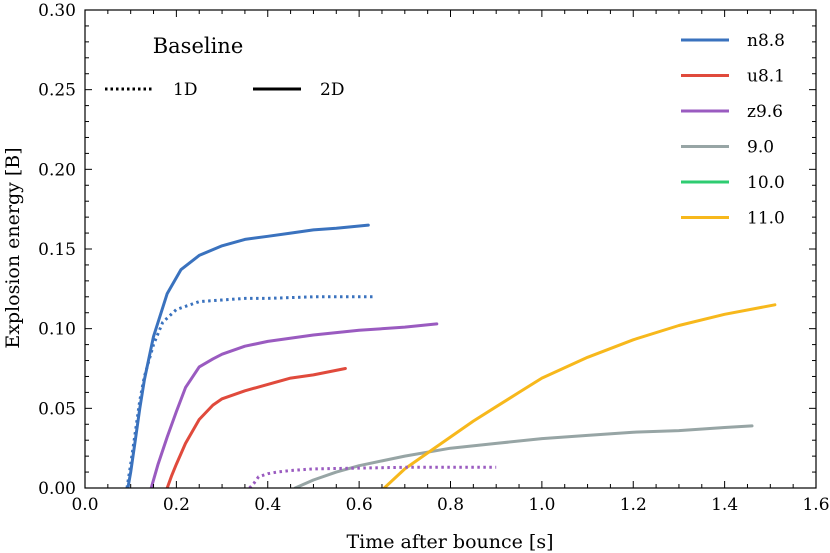 This screenshot has height=553, width=830. Describe the element at coordinates (541, 505) in the screenshot. I see `x-tick-label: 1.0` at that location.